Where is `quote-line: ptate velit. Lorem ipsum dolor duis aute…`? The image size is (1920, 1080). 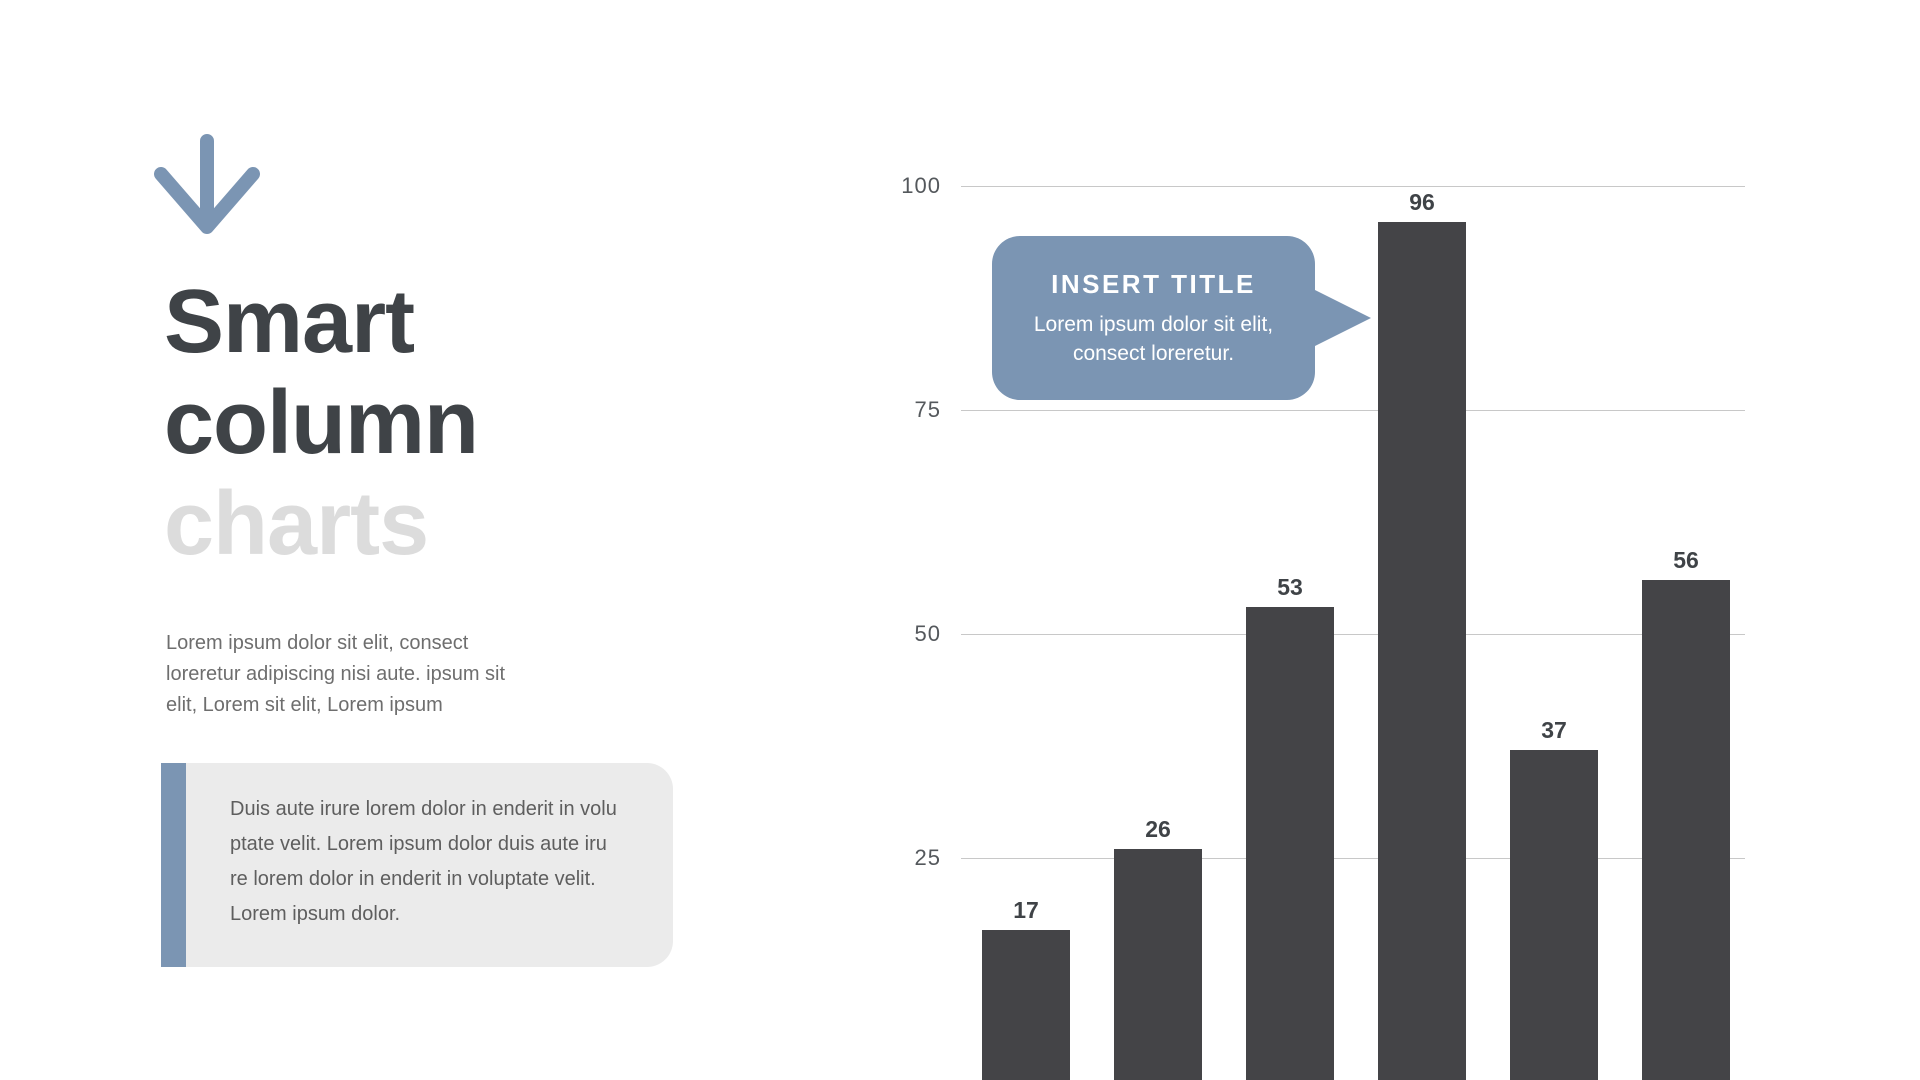
quote-line: ptate velit. Lorem ipsum dolor duis aute… is located at coordinates (418, 844).